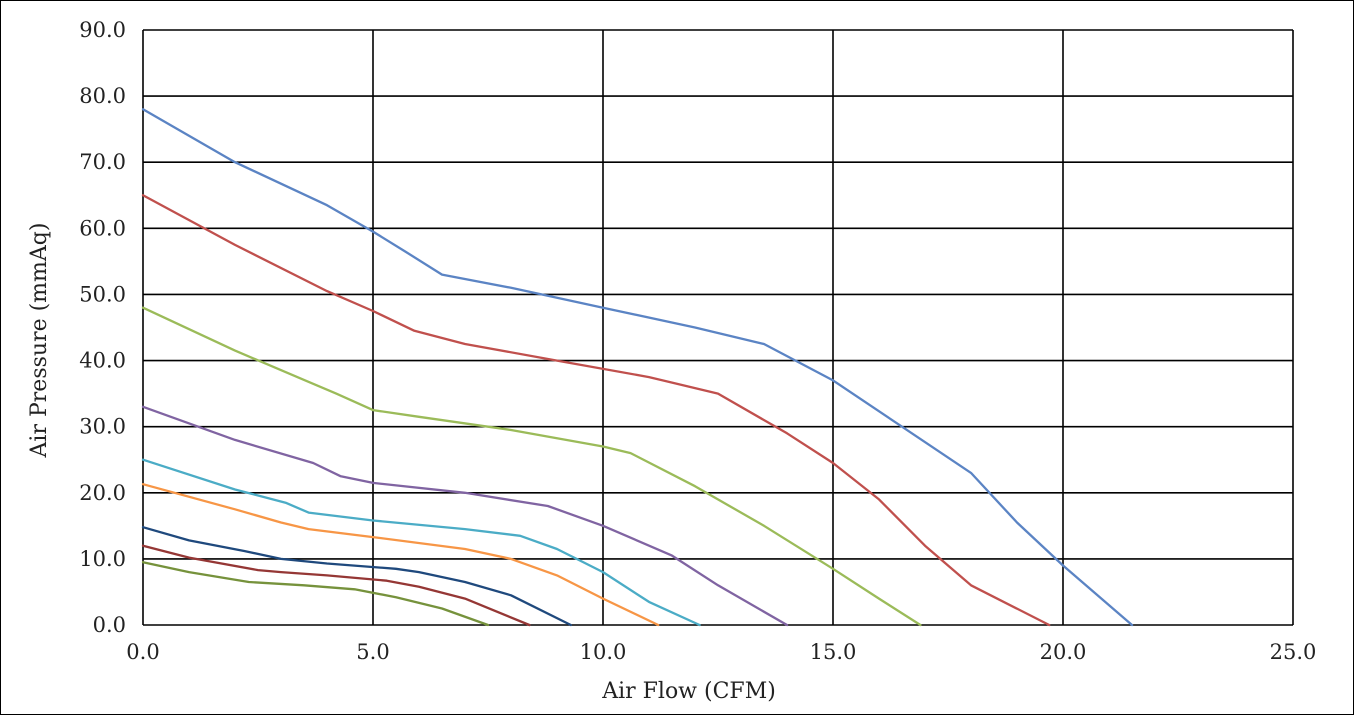 The image size is (1354, 715). What do you see at coordinates (1063, 652) in the screenshot?
I see `x-tick-label: 20.0` at bounding box center [1063, 652].